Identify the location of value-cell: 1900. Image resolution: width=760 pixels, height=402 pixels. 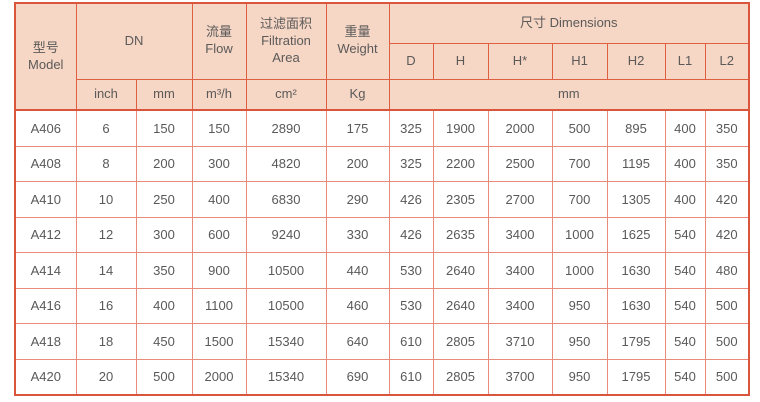
(460, 128).